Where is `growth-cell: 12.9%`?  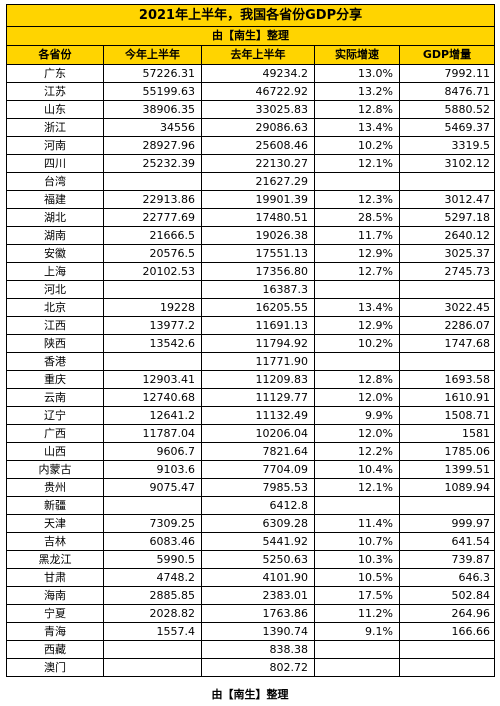
growth-cell: 12.9% is located at coordinates (357, 253).